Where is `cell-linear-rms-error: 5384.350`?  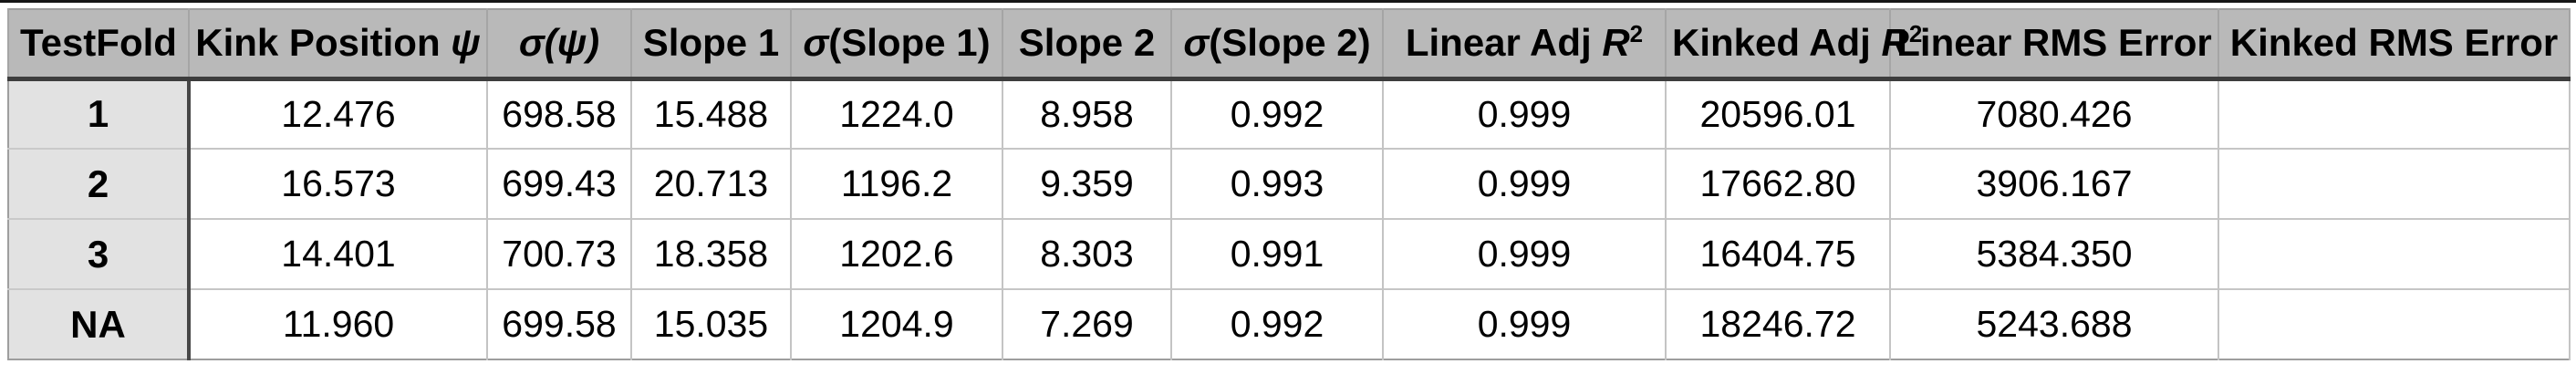
cell-linear-rms-error: 5384.350 is located at coordinates (2054, 253).